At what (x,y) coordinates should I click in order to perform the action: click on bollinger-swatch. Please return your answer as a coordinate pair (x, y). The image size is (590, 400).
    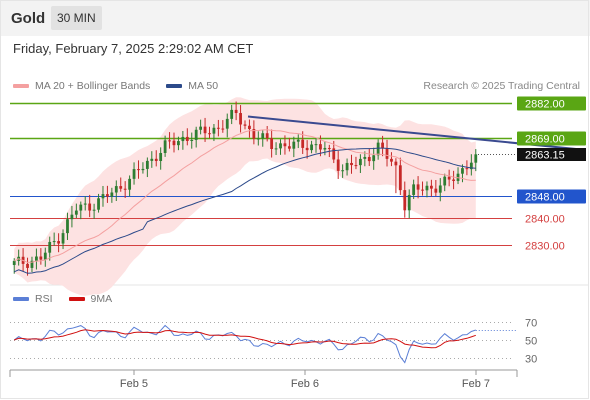
    Looking at the image, I should click on (21, 86).